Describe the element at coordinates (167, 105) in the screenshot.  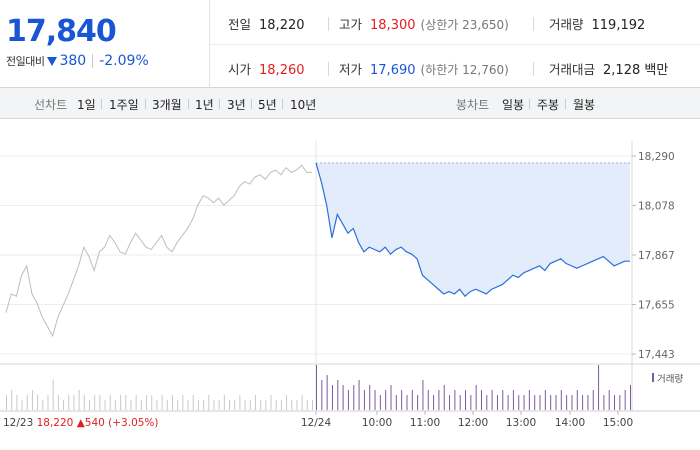
I see `tab-3month: 3개월` at that location.